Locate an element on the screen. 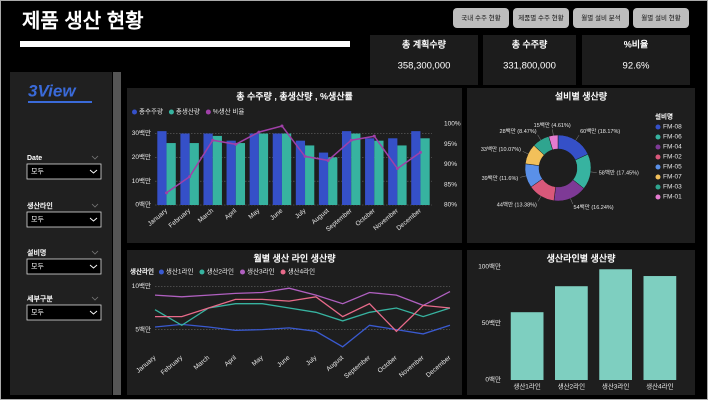 Image resolution: width=708 pixels, height=400 pixels. legend-label: FM-08 is located at coordinates (672, 127).